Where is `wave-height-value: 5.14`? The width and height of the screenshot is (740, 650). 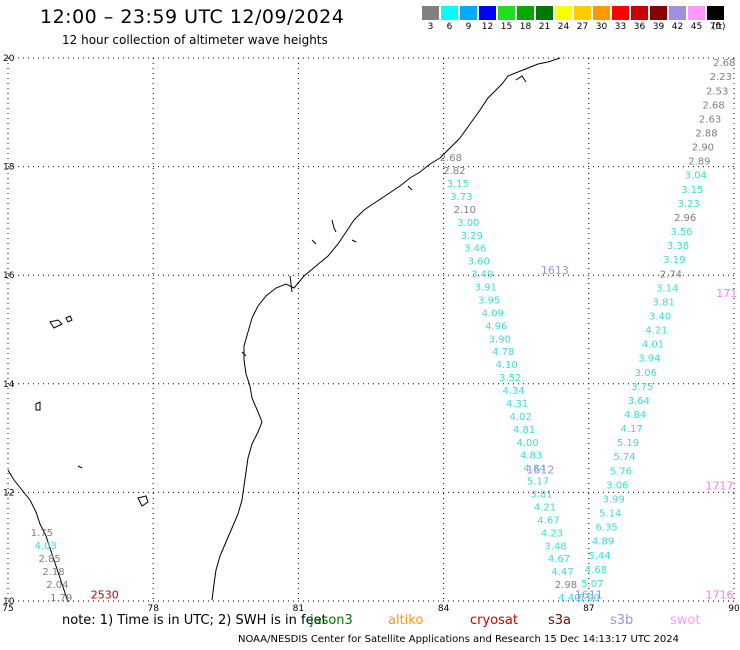 wave-height-value: 5.14 is located at coordinates (610, 514).